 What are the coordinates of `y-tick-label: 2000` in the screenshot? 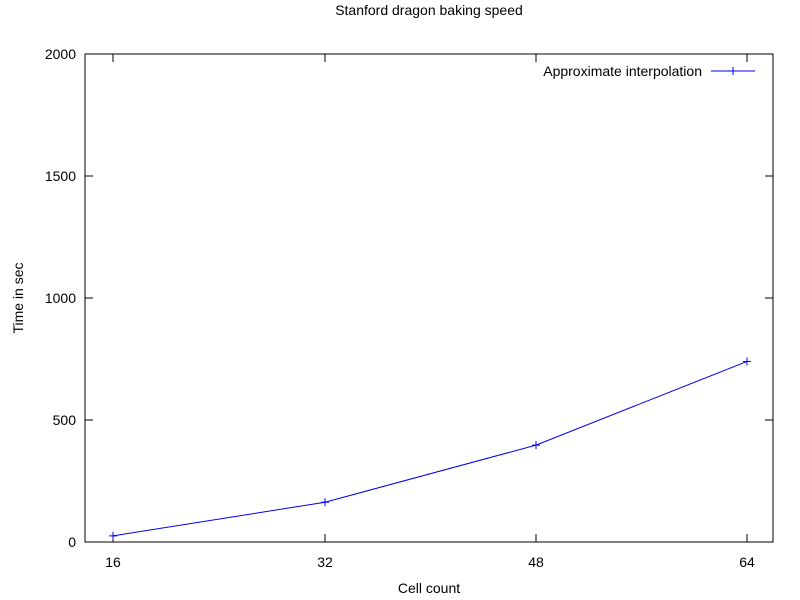 It's located at (60, 54).